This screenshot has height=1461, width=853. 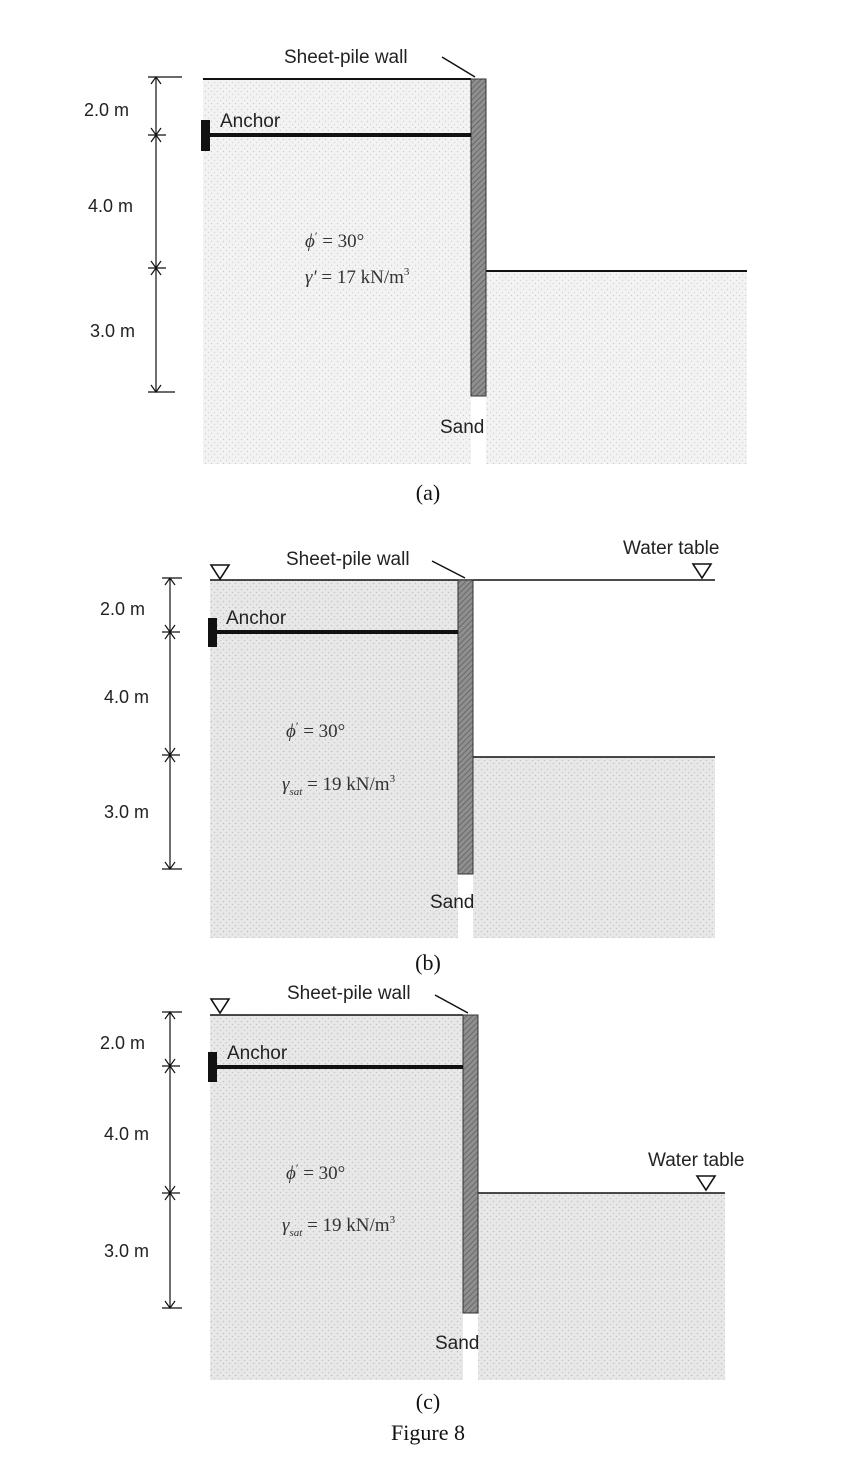 I want to click on figure-caption: Figure 8, so click(x=428, y=1432).